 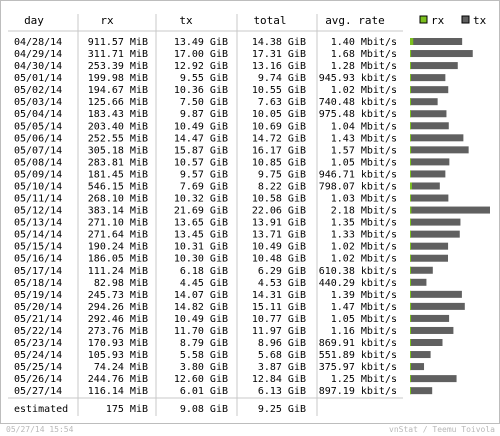 I want to click on row-day: 05/22/14, so click(x=38, y=331).